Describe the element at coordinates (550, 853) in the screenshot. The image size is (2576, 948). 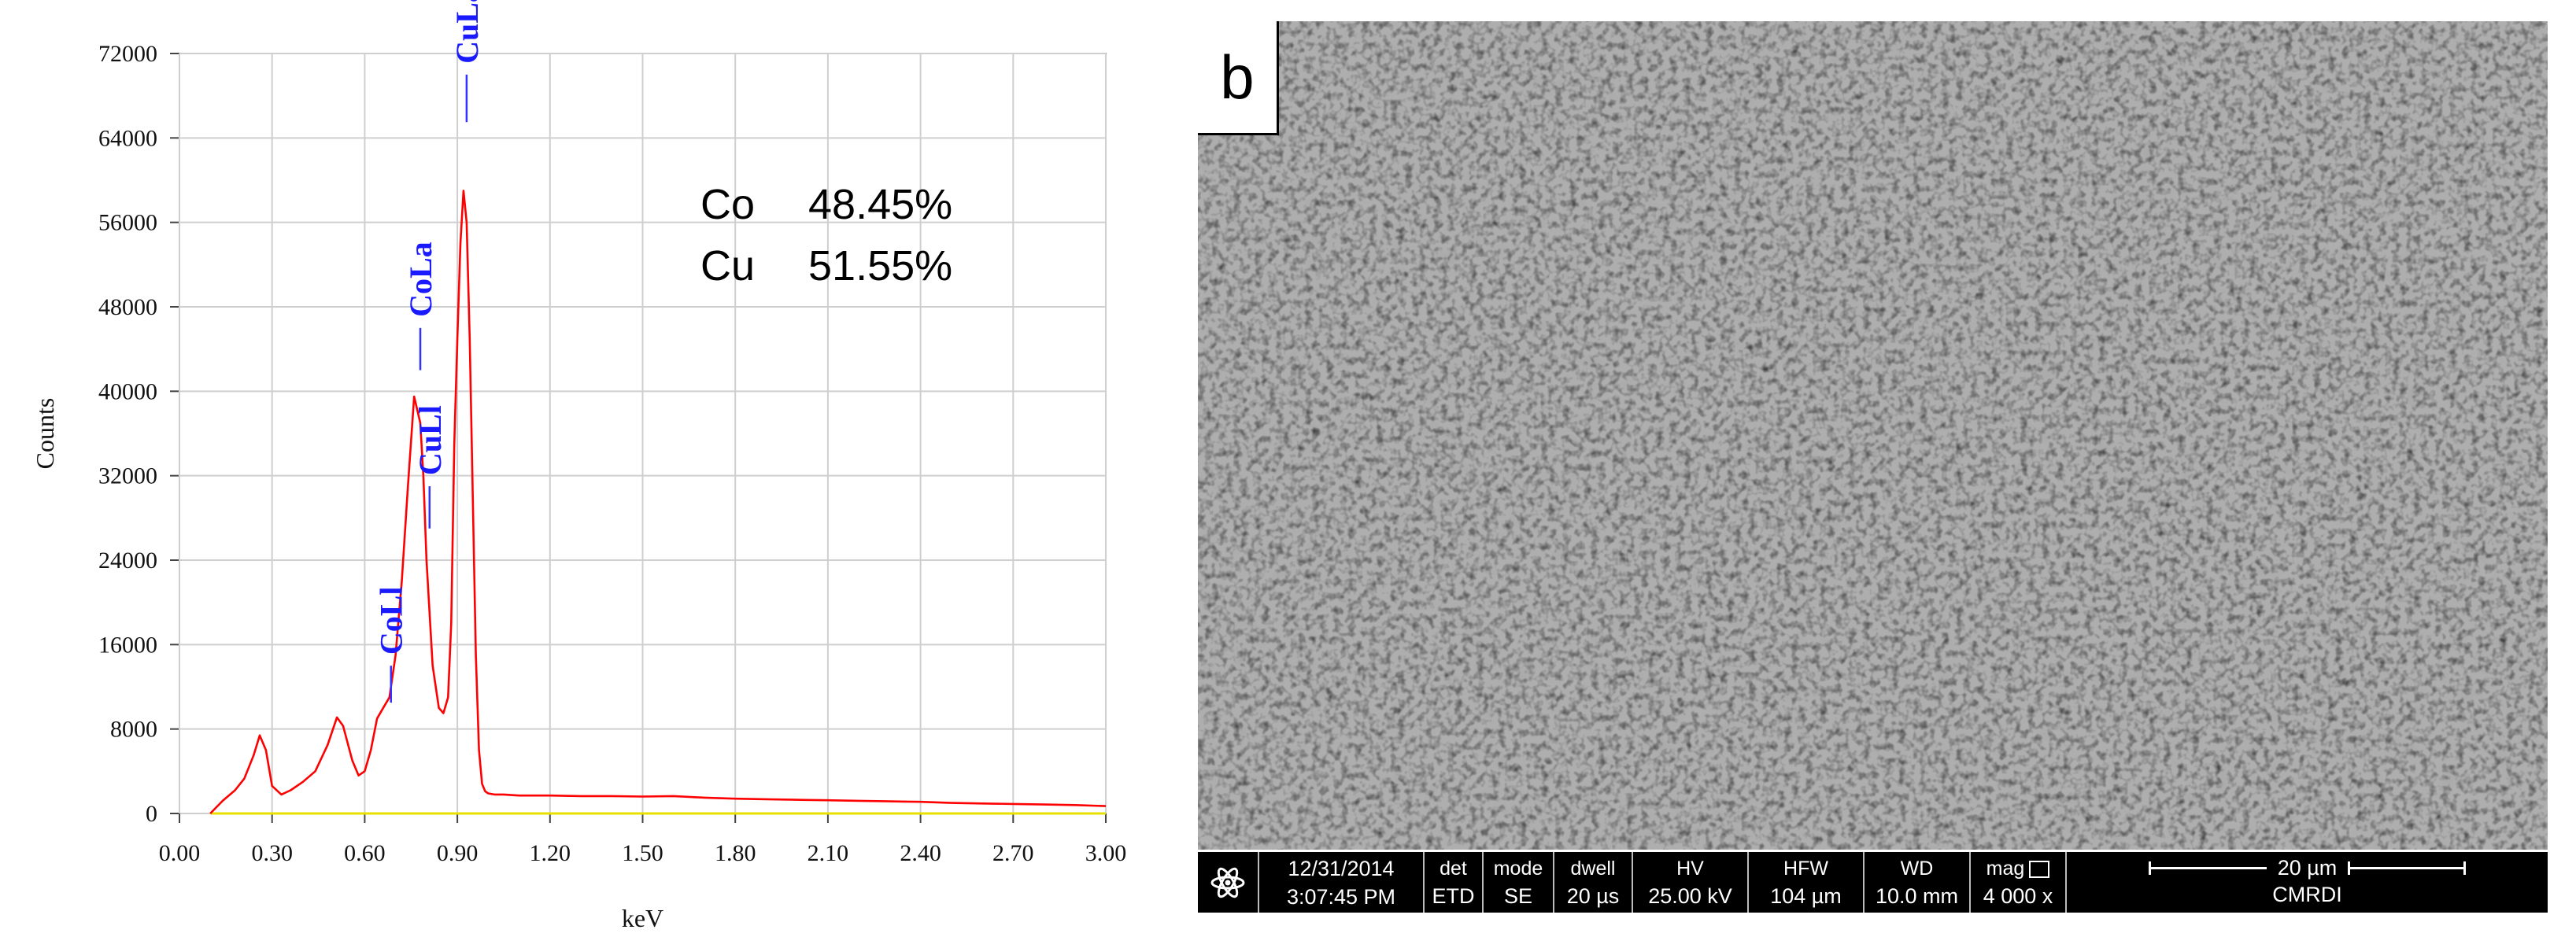
I see `x-tick-label: 1.20` at that location.